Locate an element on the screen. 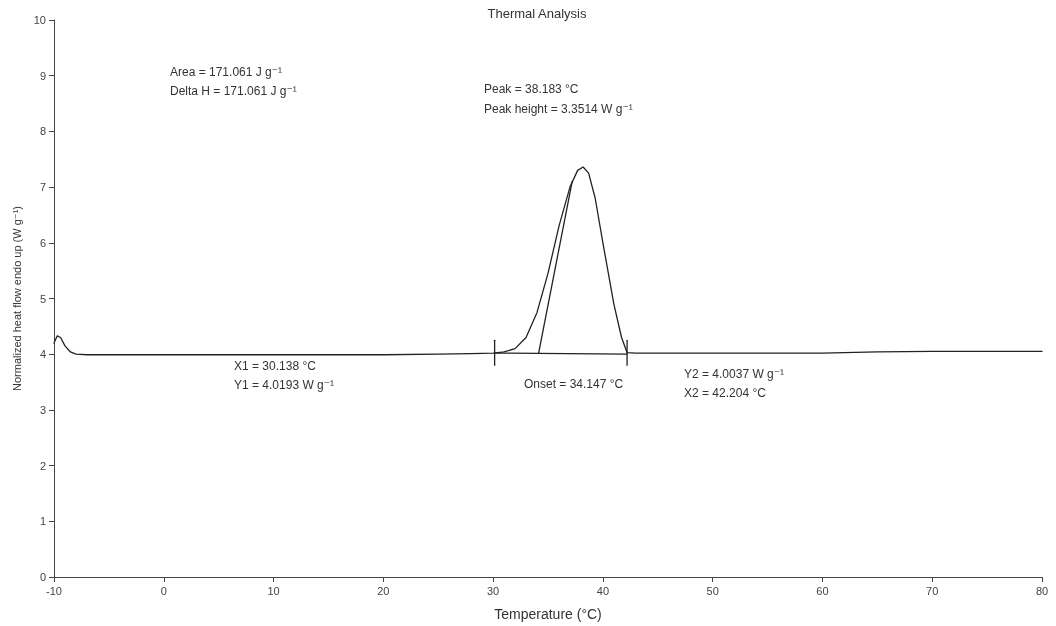 The height and width of the screenshot is (626, 1056). y-tick-label: 0 is located at coordinates (42, 577).